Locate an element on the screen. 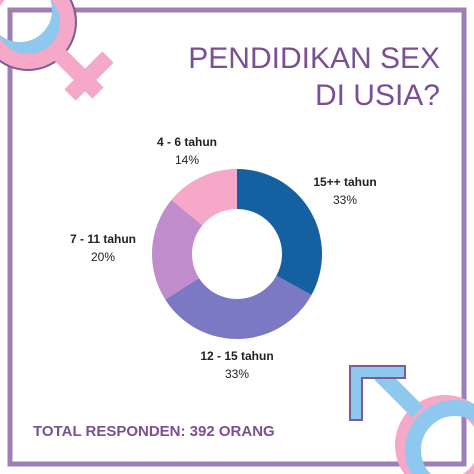  segment-value-label: 14% is located at coordinates (187, 160).